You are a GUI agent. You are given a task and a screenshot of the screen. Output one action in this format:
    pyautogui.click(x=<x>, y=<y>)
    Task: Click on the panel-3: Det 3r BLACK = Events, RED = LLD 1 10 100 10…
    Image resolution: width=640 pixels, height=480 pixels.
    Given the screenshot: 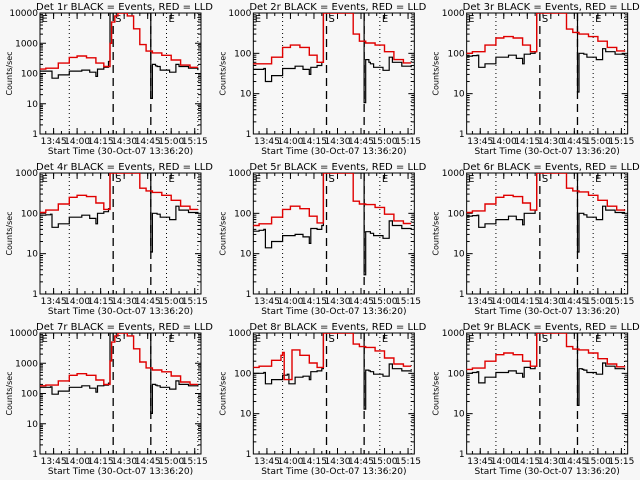 What is the action you would take?
    pyautogui.click(x=536, y=79)
    